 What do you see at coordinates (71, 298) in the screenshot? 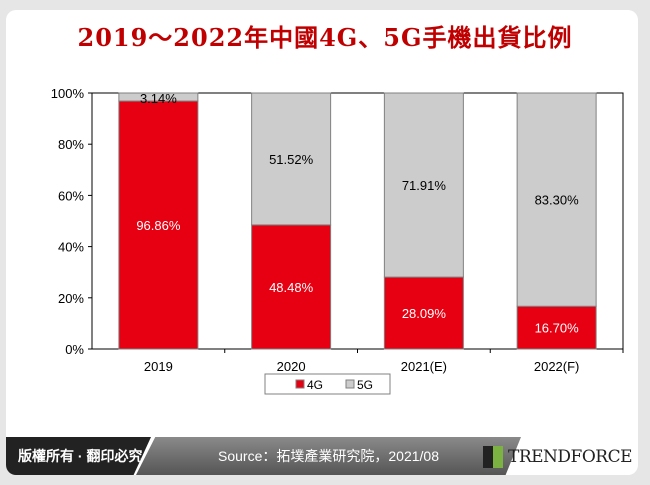
I see `y-tick-label: 20%` at bounding box center [71, 298].